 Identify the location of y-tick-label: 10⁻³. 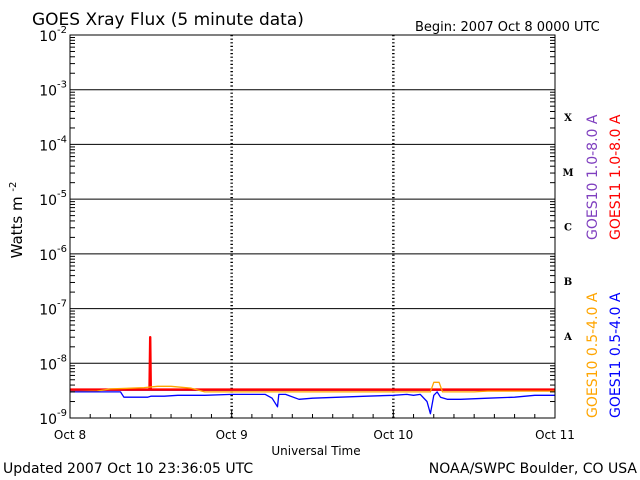
(53, 90).